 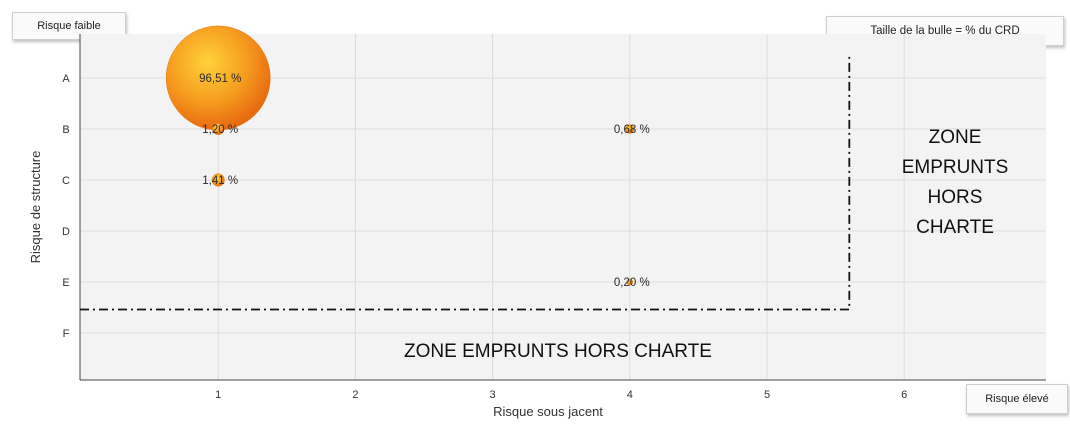 I want to click on x-tick-labels: 1 2 3 4 5 6, so click(x=561, y=395).